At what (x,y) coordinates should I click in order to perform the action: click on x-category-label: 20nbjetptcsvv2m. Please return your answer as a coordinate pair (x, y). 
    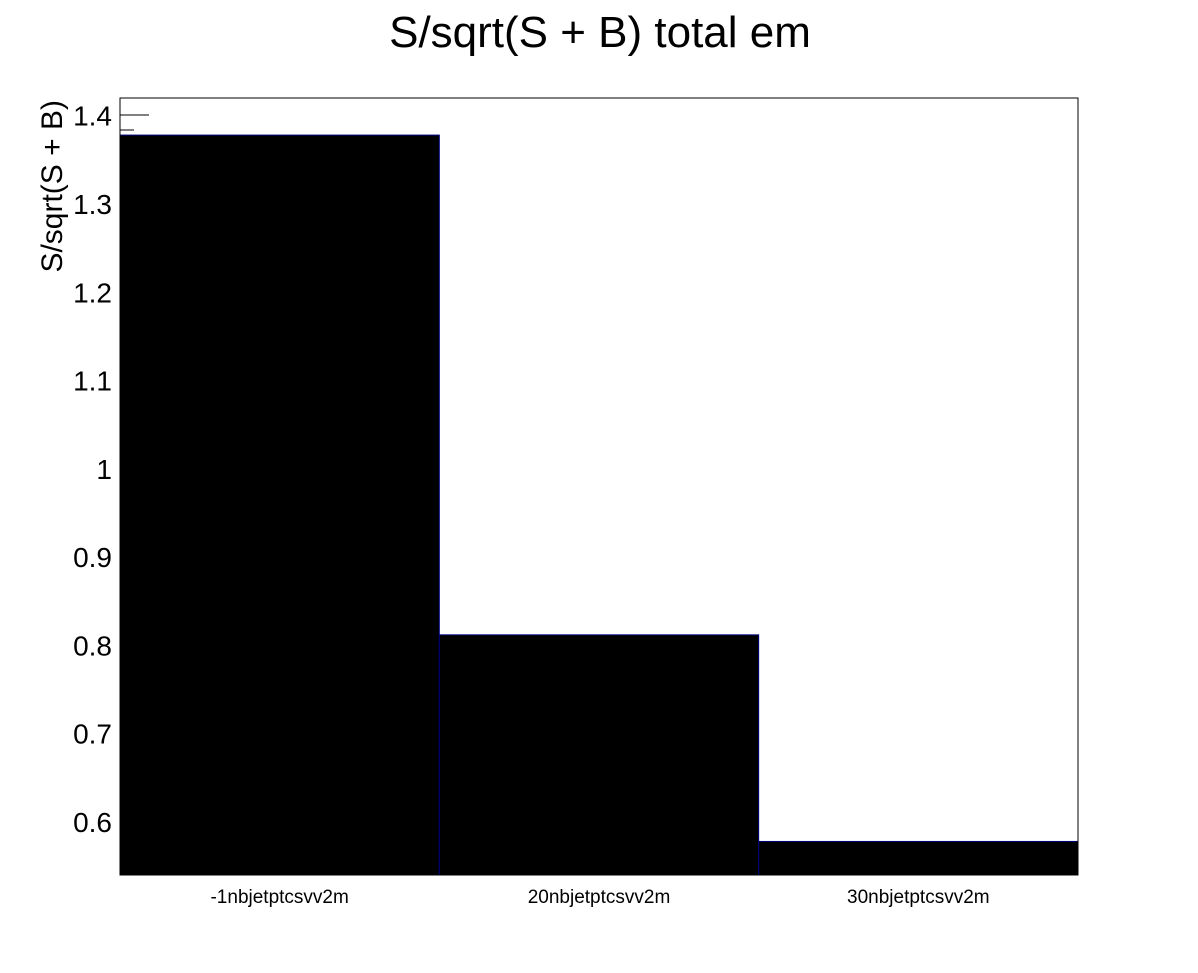
    Looking at the image, I should click on (599, 897).